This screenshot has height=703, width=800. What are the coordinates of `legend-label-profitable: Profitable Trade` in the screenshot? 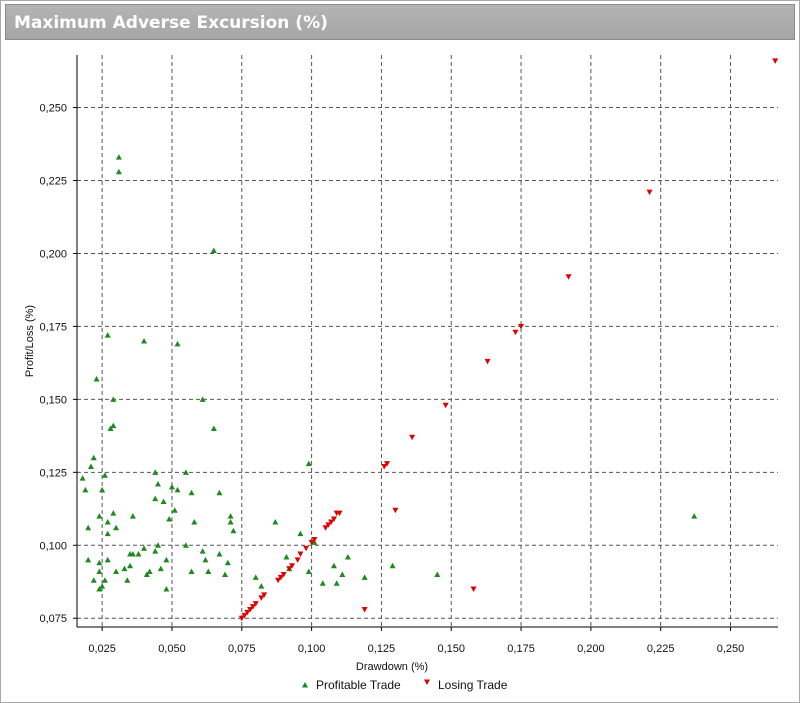 It's located at (358, 685).